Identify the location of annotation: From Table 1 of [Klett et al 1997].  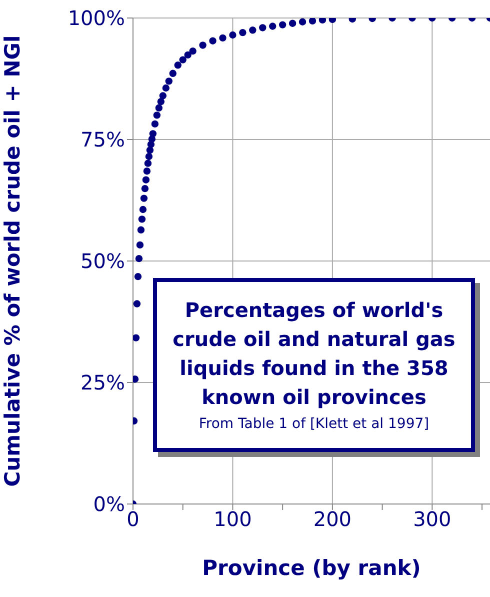
(314, 424).